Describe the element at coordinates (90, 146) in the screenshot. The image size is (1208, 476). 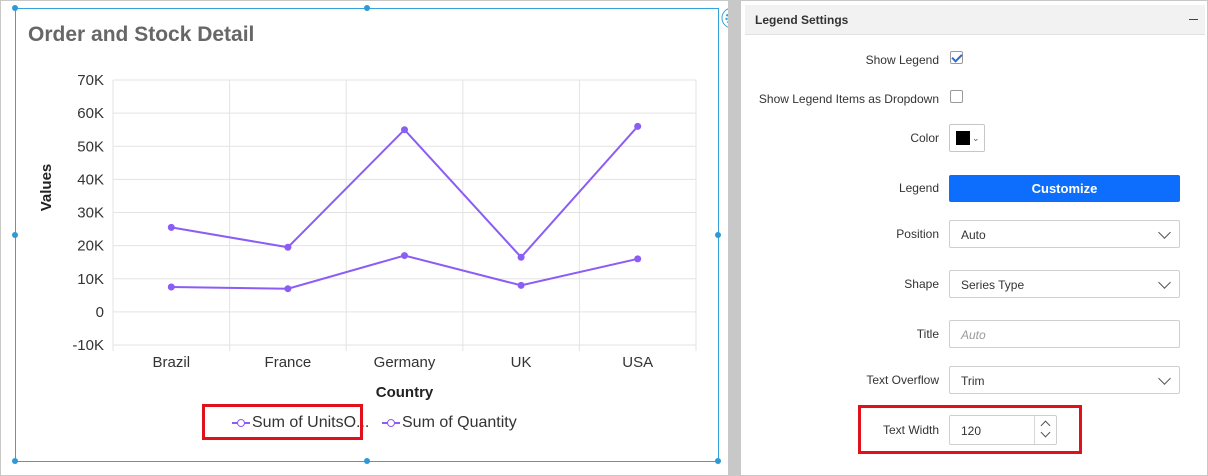
I see `y-tick-label: 50K` at that location.